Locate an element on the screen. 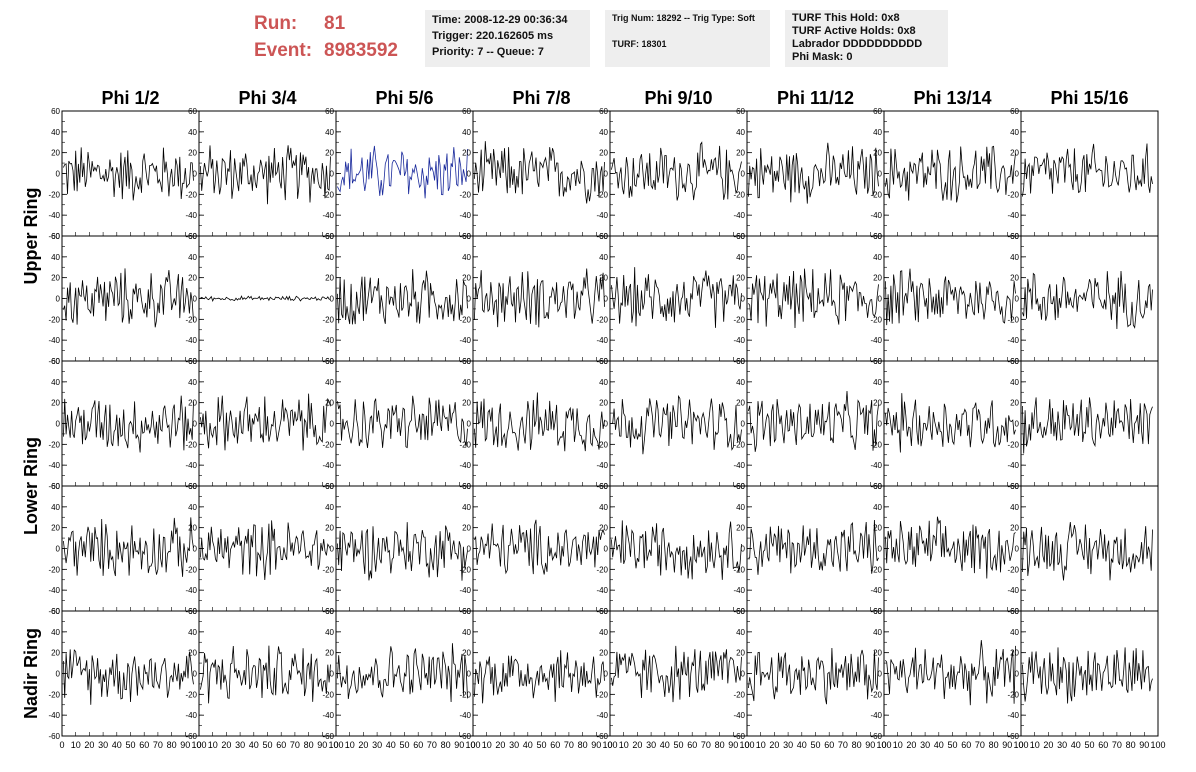 The width and height of the screenshot is (1196, 772). x-tick-label: 70 is located at coordinates (569, 745).